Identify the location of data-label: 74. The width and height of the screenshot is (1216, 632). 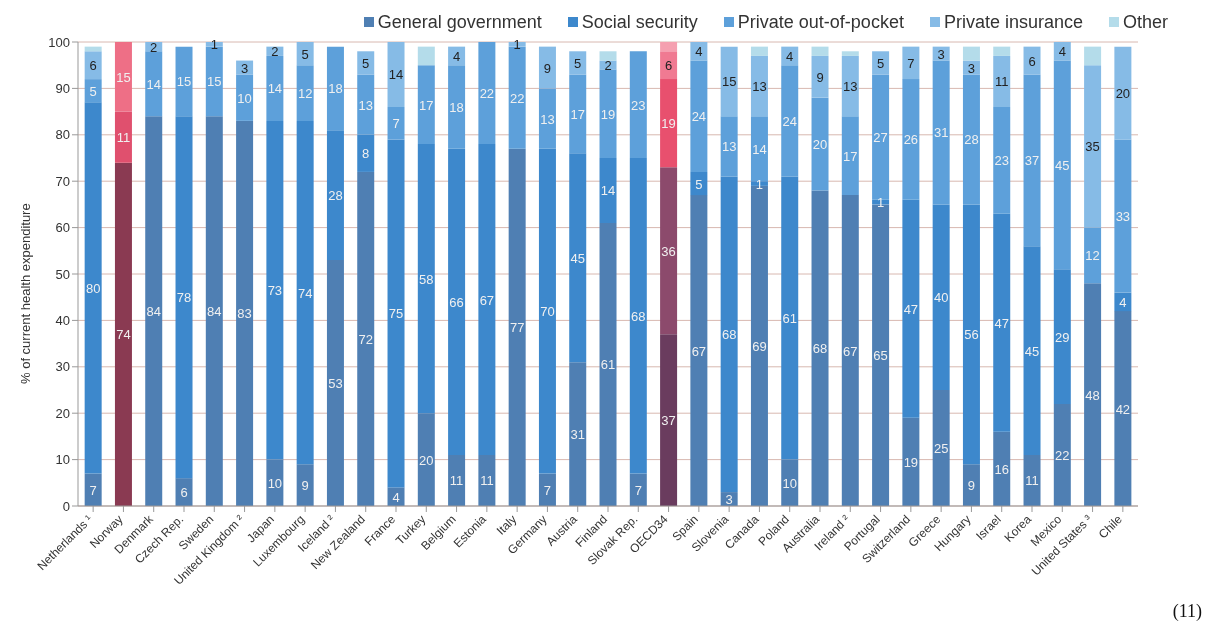
(305, 293).